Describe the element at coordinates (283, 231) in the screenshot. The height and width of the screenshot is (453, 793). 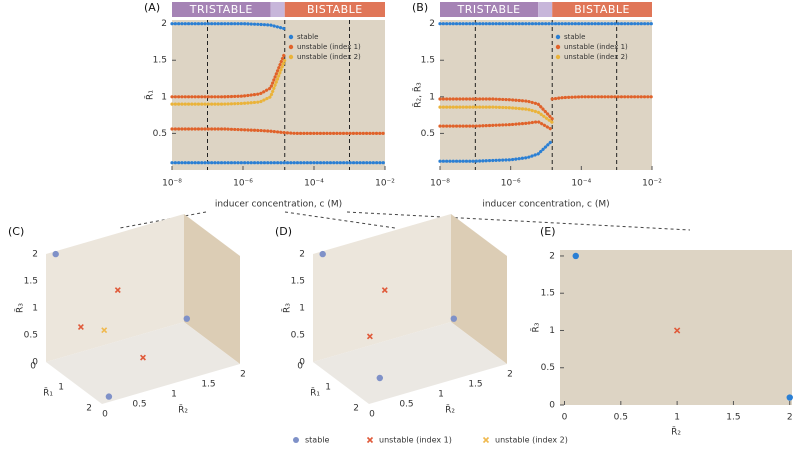
I see `panel-label: (D)` at that location.